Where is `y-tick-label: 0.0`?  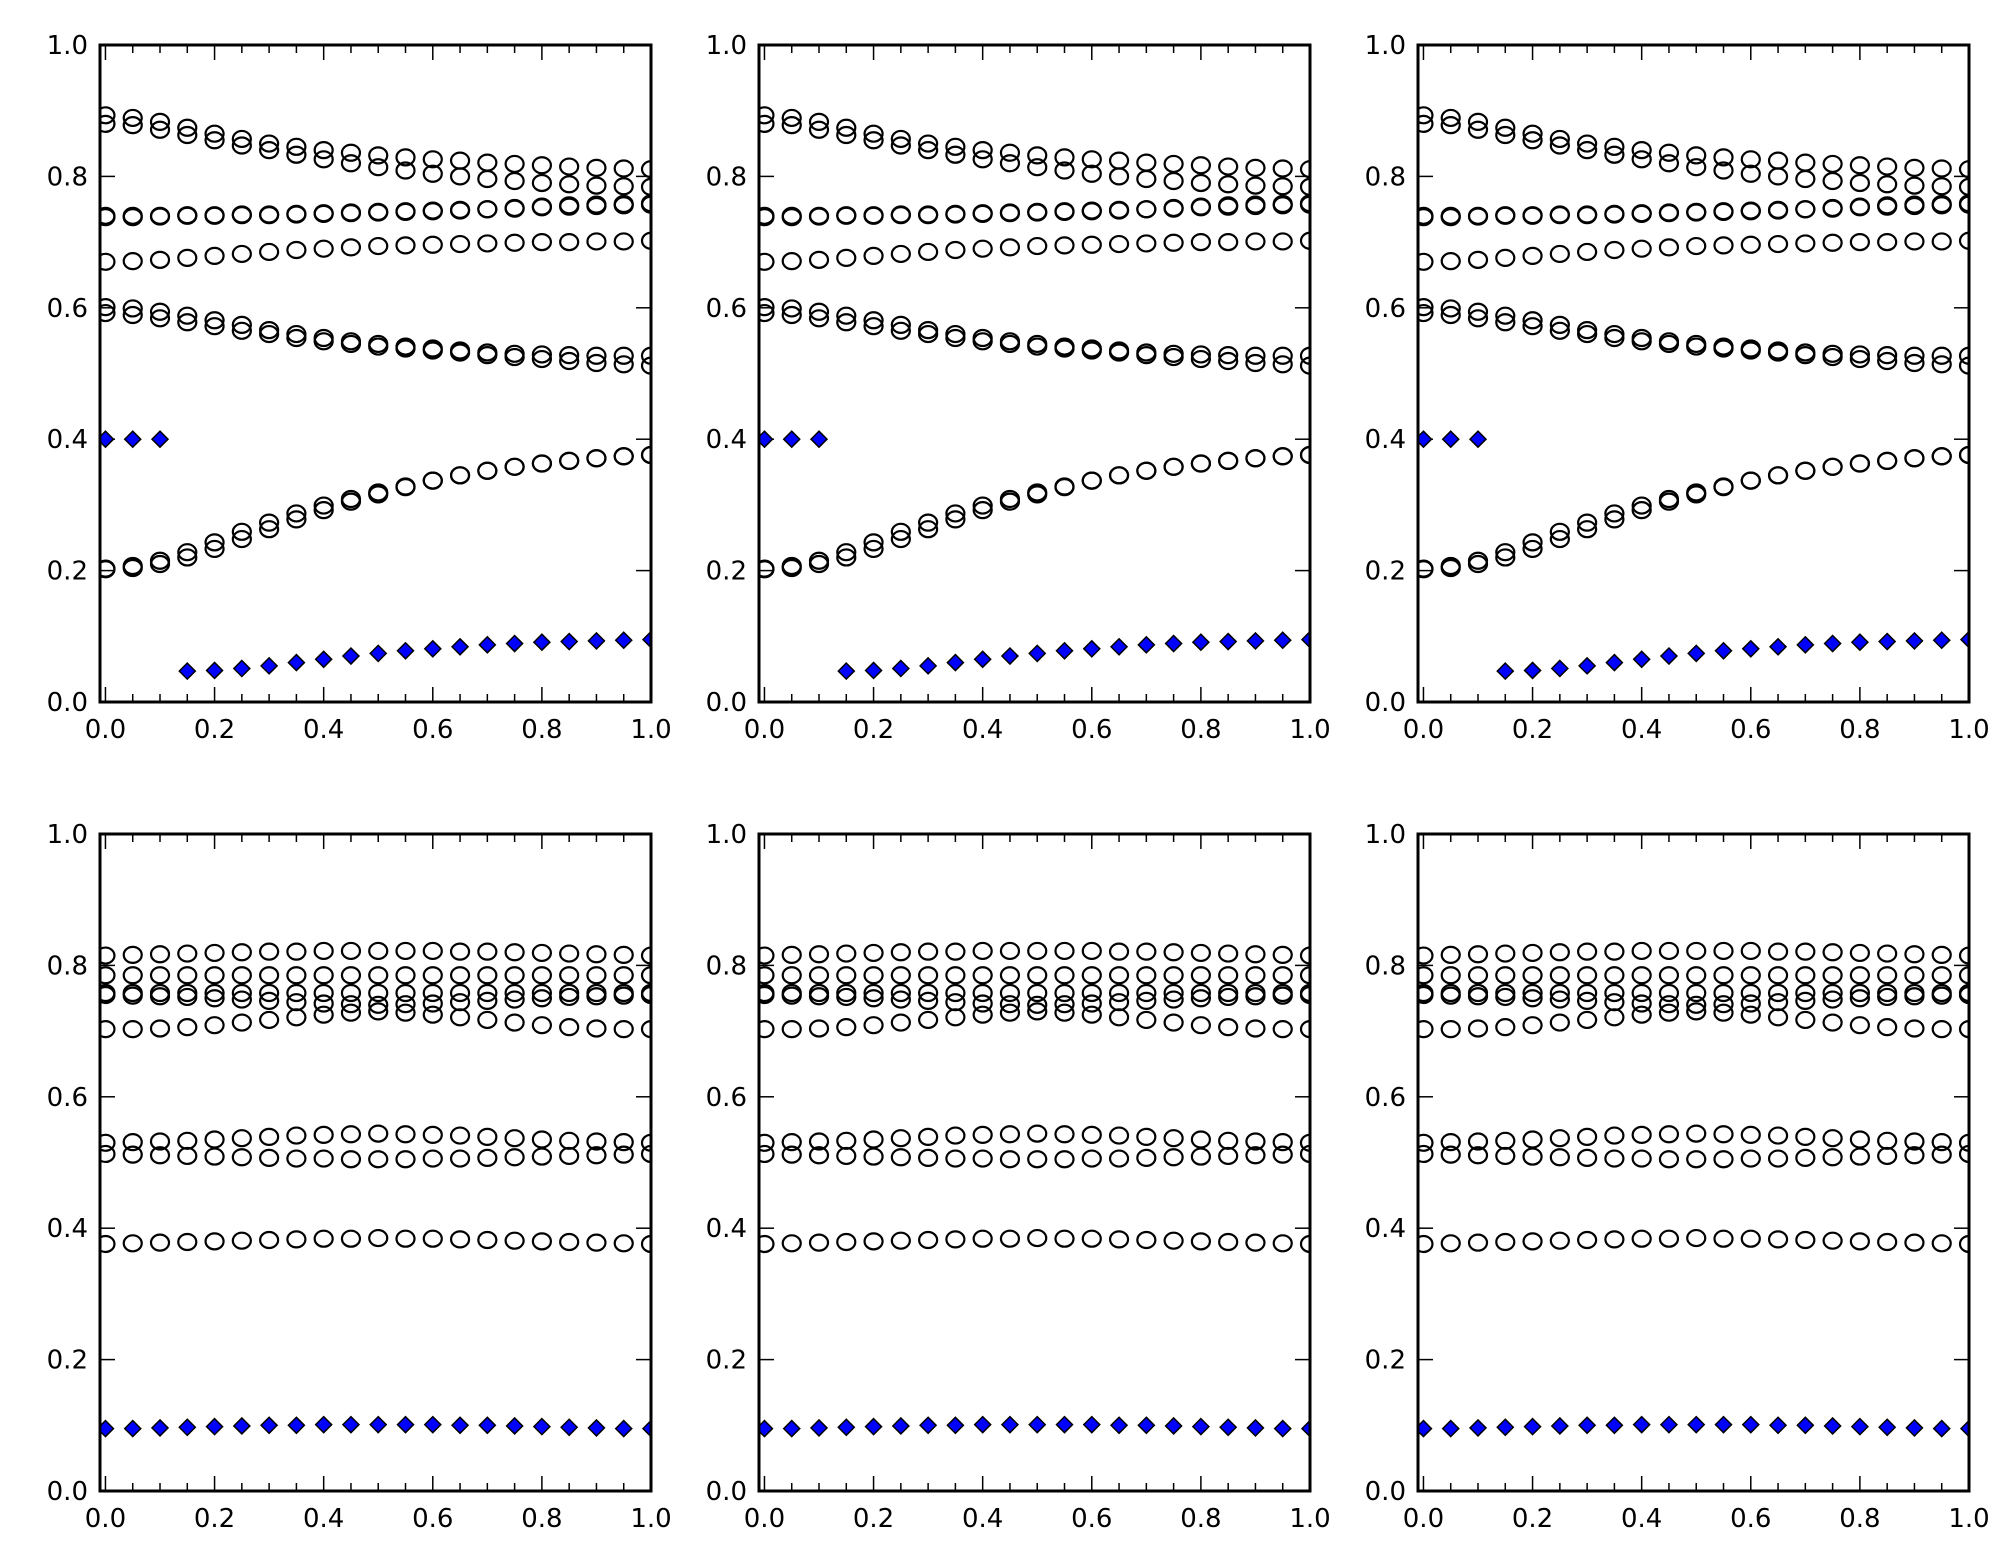 y-tick-label: 0.0 is located at coordinates (726, 703).